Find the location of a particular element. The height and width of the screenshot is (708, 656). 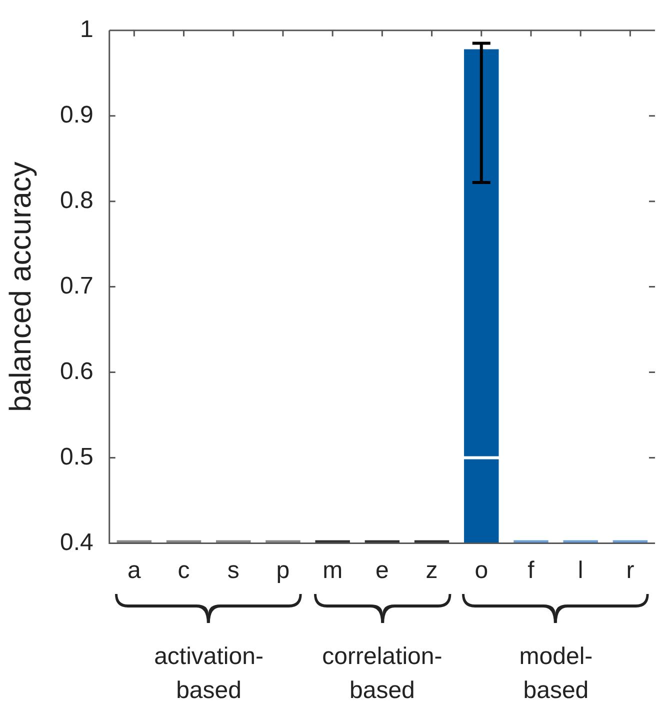

x-tick-label: s is located at coordinates (233, 570).